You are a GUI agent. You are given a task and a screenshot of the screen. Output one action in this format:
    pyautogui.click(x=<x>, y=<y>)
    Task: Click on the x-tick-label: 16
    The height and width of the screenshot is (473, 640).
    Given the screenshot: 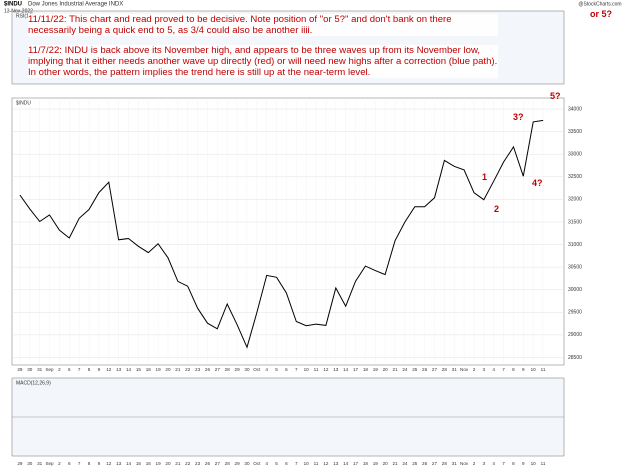 What is the action you would take?
    pyautogui.click(x=149, y=463)
    